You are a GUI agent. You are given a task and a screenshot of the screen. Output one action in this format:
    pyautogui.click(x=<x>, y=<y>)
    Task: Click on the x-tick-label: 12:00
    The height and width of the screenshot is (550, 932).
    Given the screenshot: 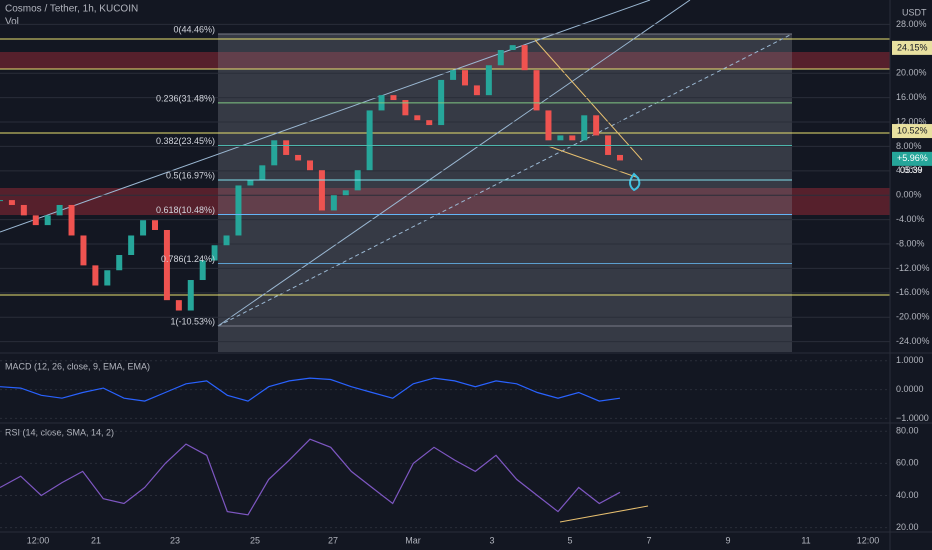 What is the action you would take?
    pyautogui.click(x=868, y=540)
    